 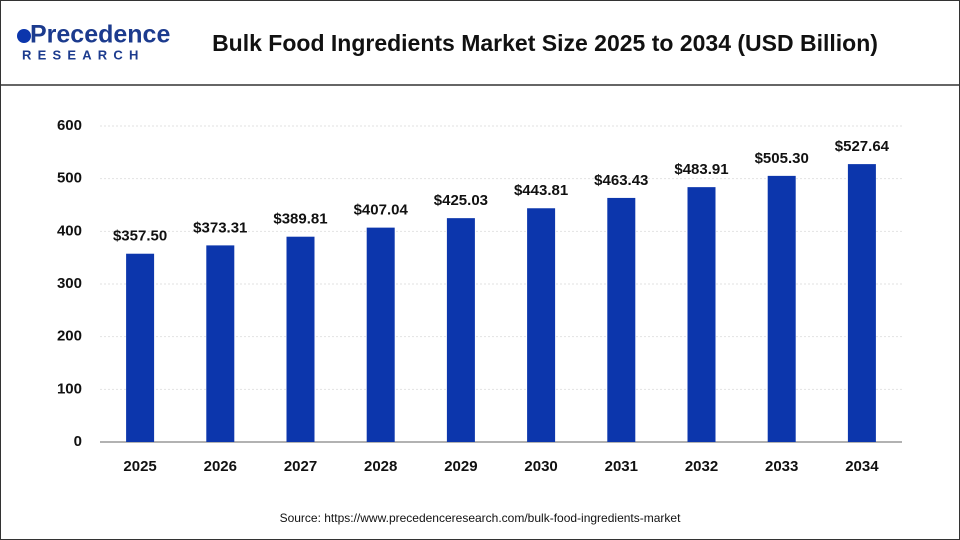 What do you see at coordinates (69, 230) in the screenshot?
I see `y-tick-label: 400` at bounding box center [69, 230].